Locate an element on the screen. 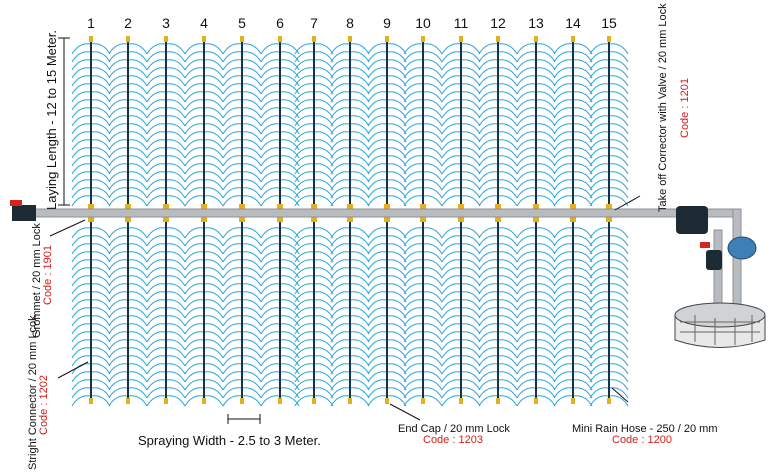 The width and height of the screenshot is (774, 476). column-number: 14 is located at coordinates (573, 23).